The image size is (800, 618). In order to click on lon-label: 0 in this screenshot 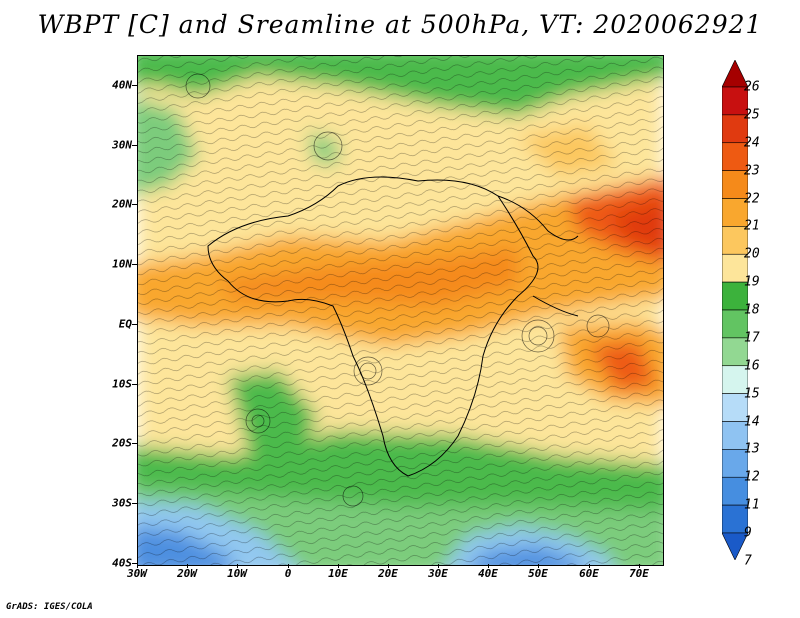, I will do `click(288, 573)`.